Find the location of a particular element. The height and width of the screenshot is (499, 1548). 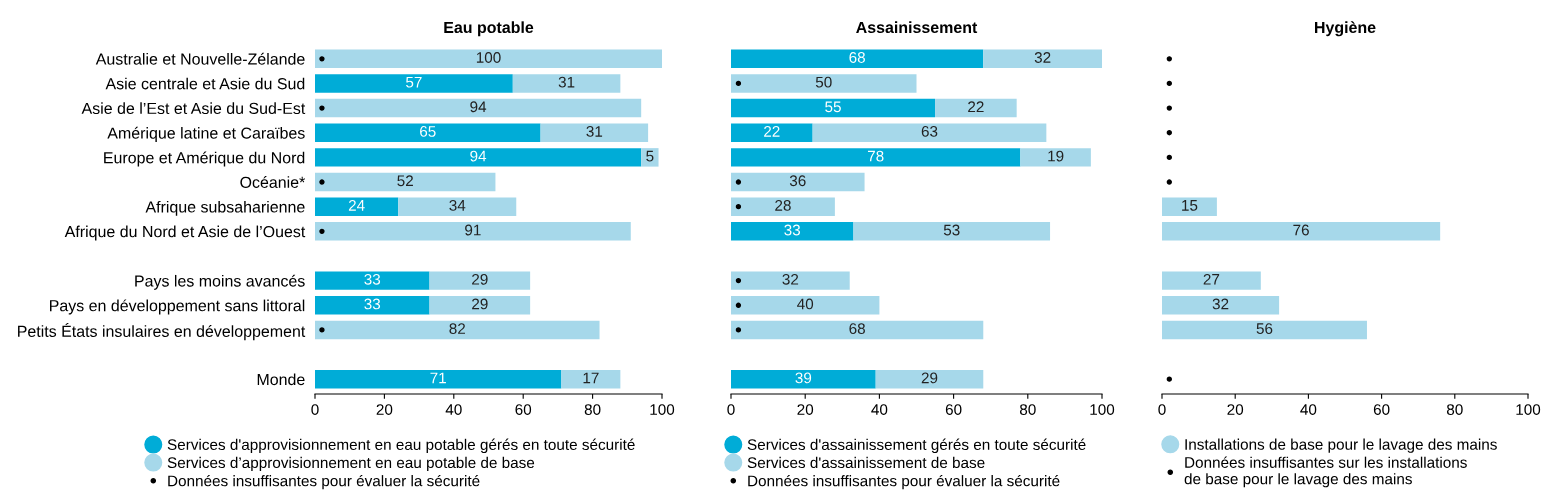

data-label: 24 is located at coordinates (356, 205).